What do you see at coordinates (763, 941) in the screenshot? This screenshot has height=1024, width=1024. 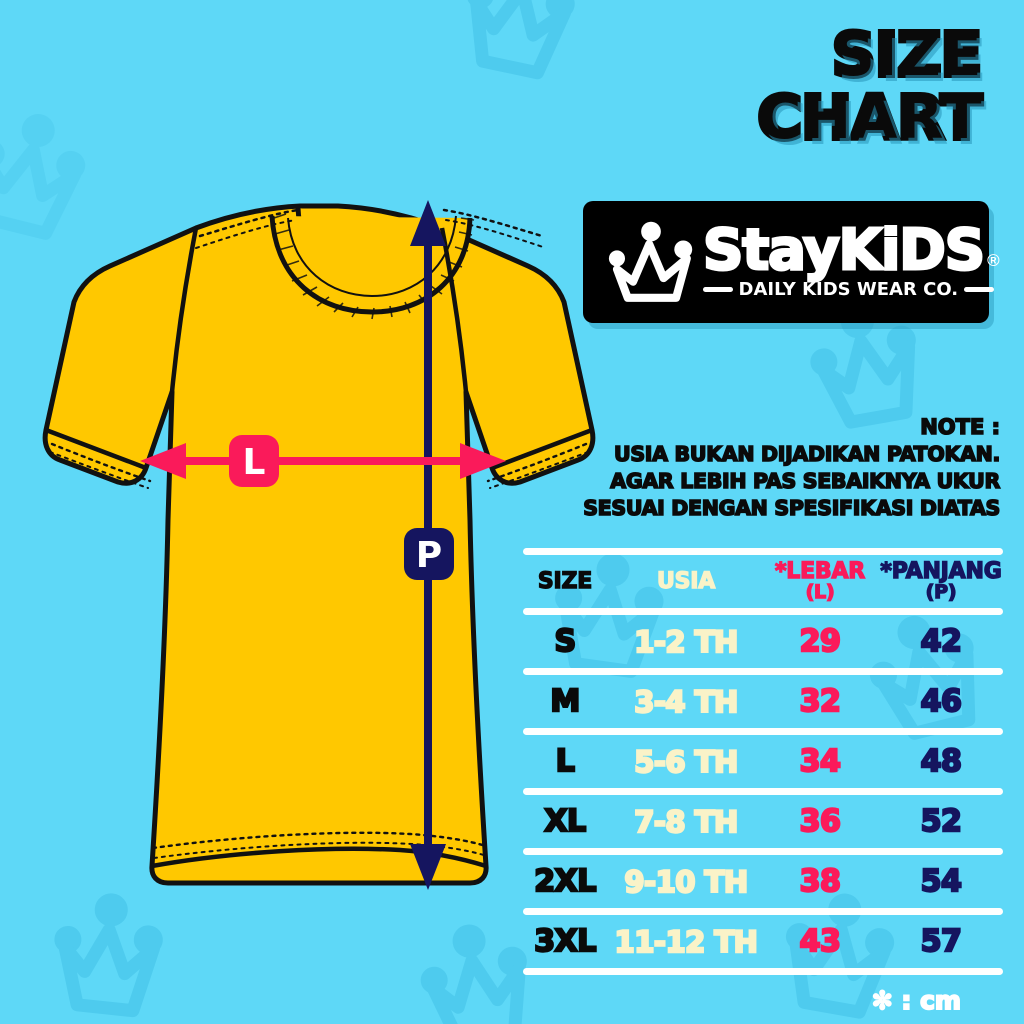 I see `table-row: 3XL 11-12 TH 43 57` at bounding box center [763, 941].